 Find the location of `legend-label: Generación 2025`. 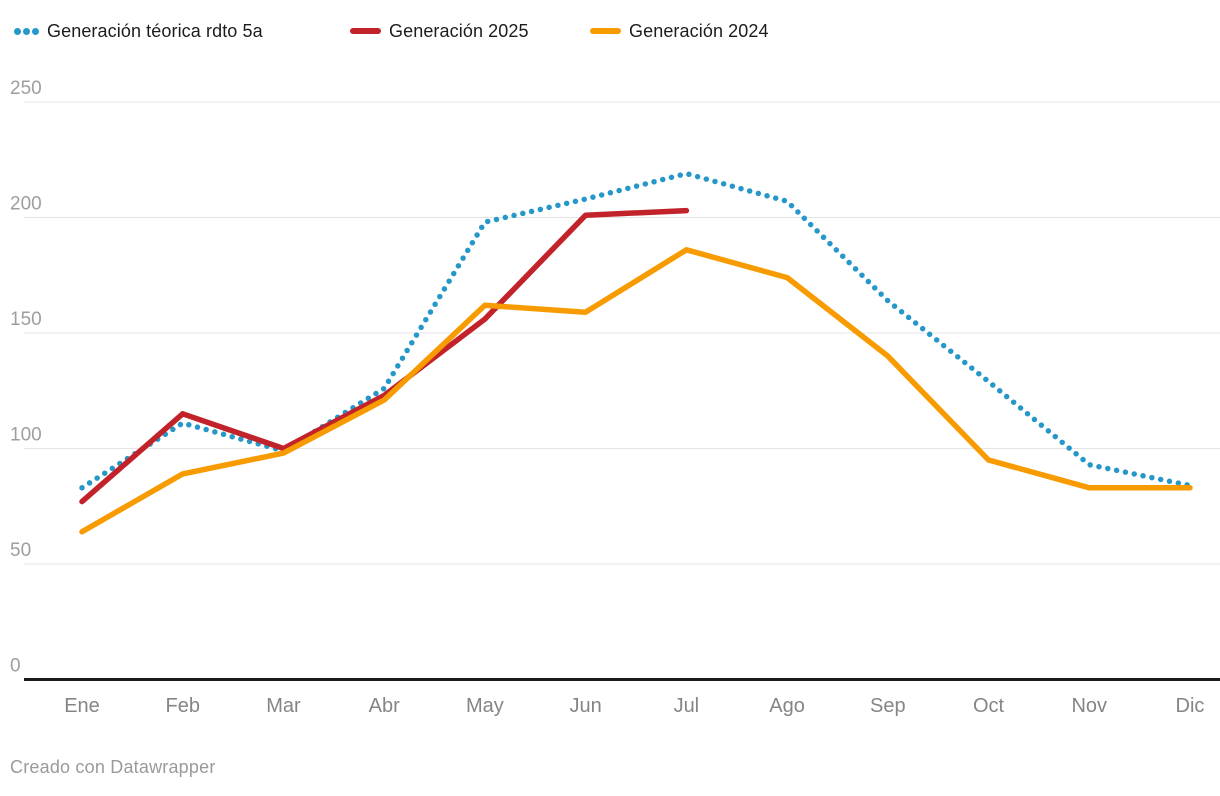

legend-label: Generación 2025 is located at coordinates (459, 30).